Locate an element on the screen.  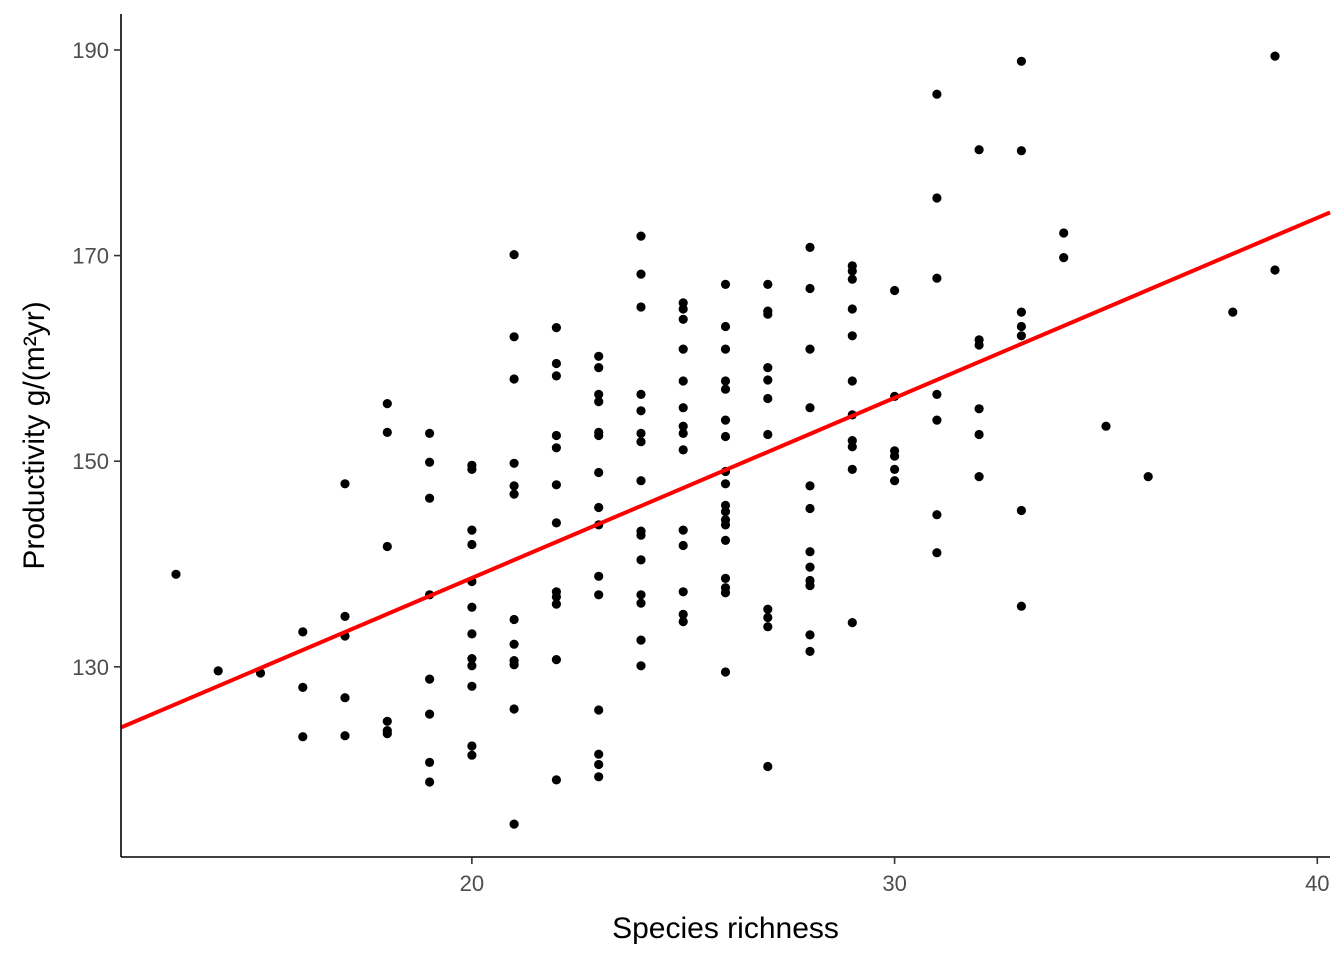
y-tick-label: 150 is located at coordinates (90, 461).